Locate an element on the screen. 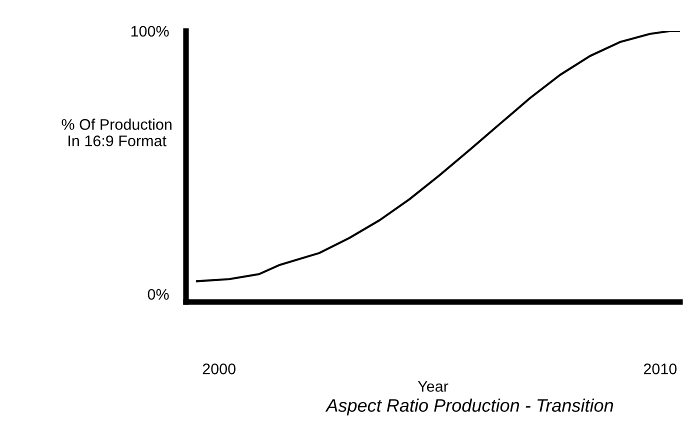  x-tick-label: 2010 is located at coordinates (660, 369).